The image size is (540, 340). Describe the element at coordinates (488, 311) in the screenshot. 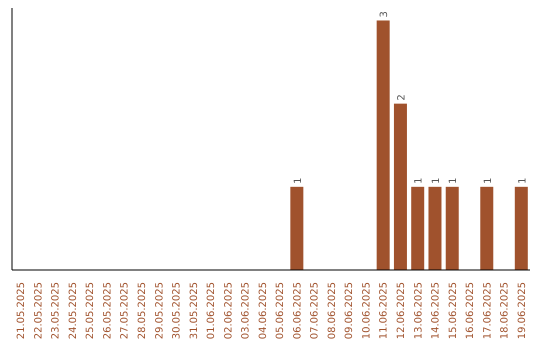

I see `x-tick-label: 17.06.2025` at that location.